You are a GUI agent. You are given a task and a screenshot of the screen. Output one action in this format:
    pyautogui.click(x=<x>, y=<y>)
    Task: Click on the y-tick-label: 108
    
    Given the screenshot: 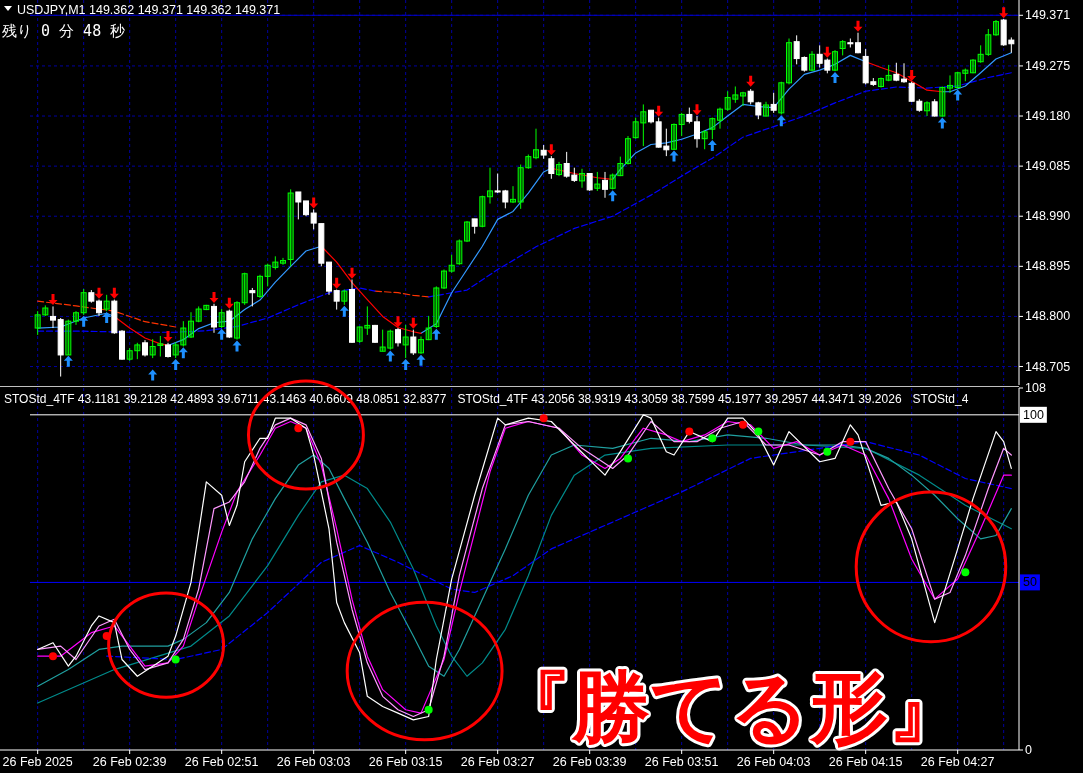 What is the action you would take?
    pyautogui.click(x=1035, y=388)
    